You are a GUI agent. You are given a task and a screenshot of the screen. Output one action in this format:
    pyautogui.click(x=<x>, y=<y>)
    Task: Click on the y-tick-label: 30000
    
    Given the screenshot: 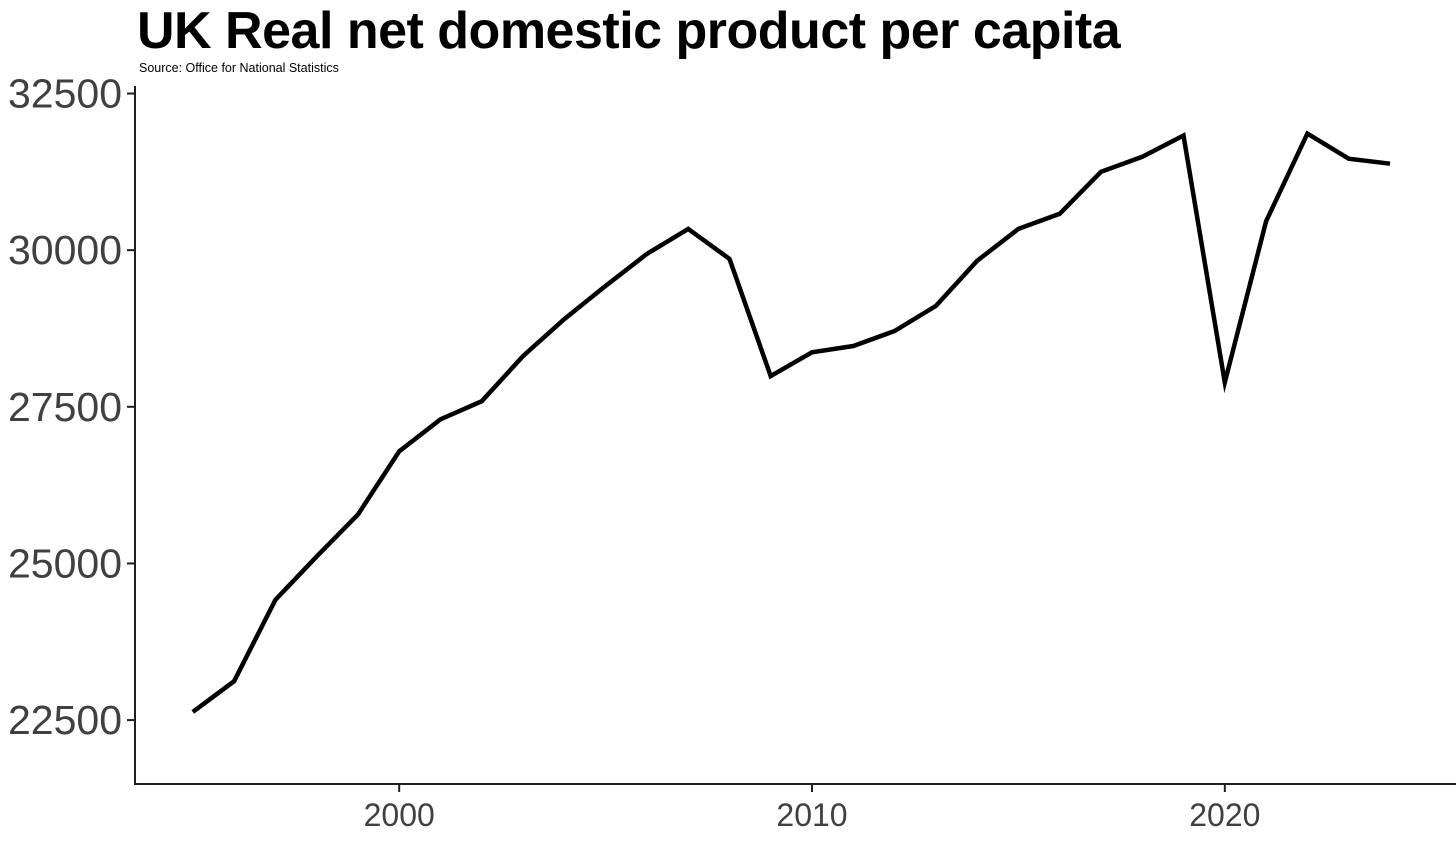 What is the action you would take?
    pyautogui.click(x=65, y=250)
    